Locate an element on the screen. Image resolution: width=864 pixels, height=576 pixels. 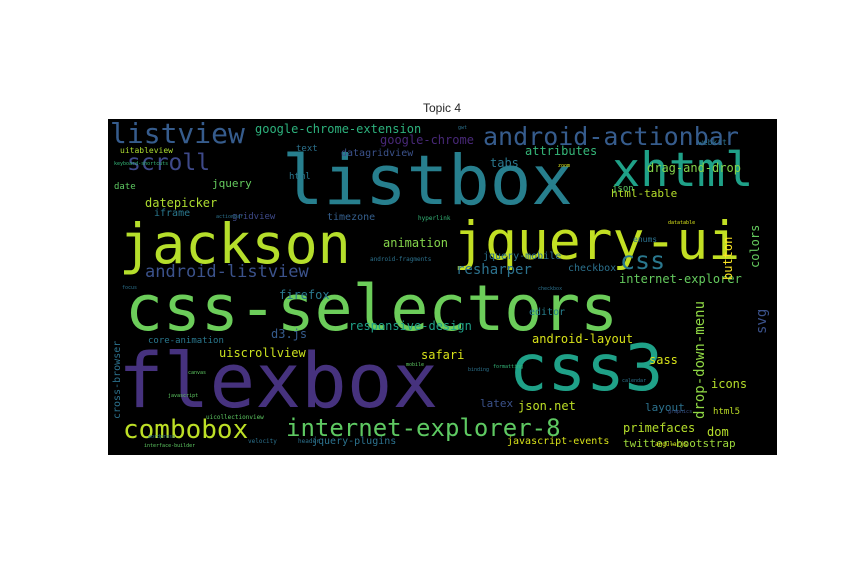
word: enums is located at coordinates (645, 239).